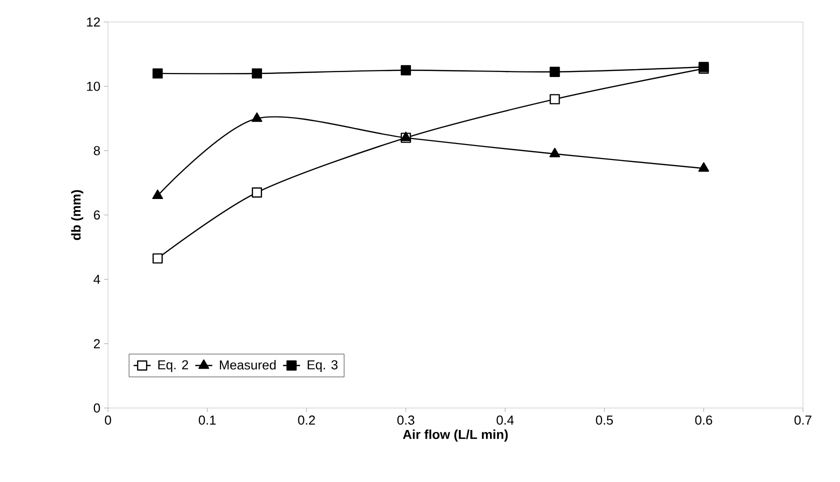  Describe the element at coordinates (248, 365) in the screenshot. I see `legend-label: Measured` at that location.